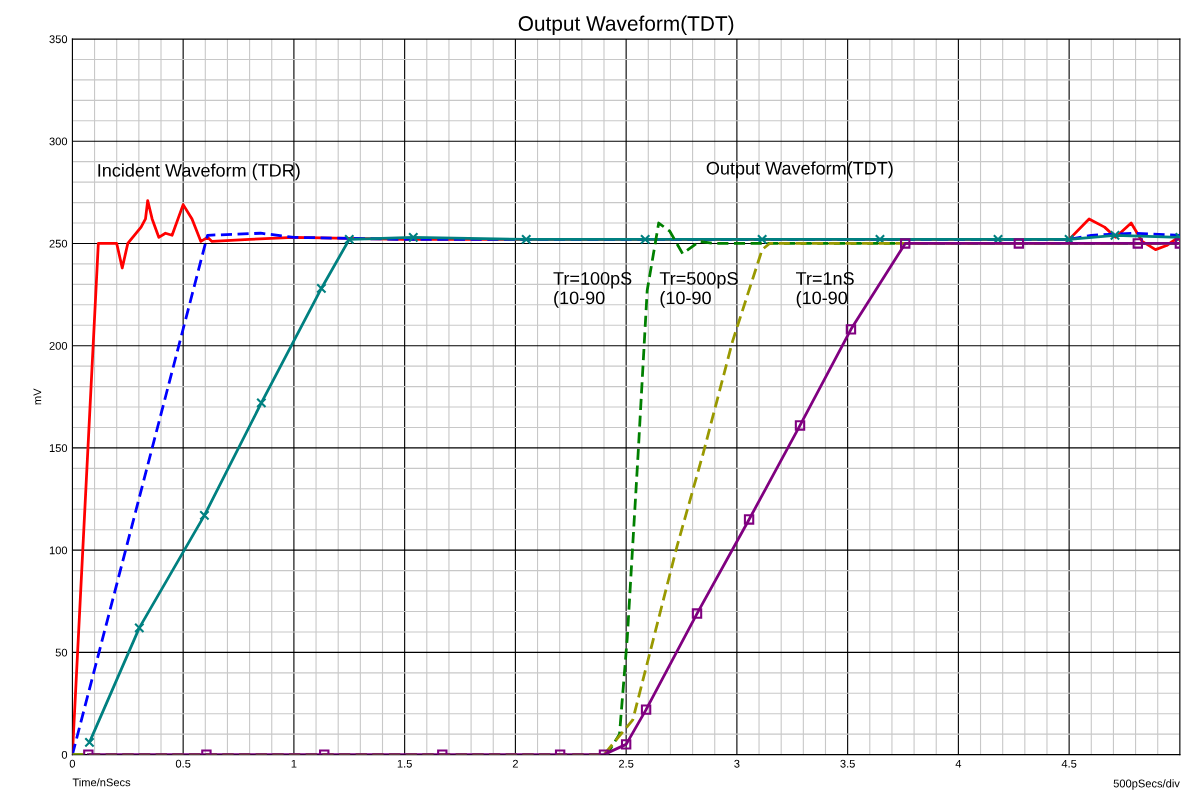 The height and width of the screenshot is (796, 1187). Describe the element at coordinates (1069, 763) in the screenshot. I see `x-tick-label: 4.5` at that location.